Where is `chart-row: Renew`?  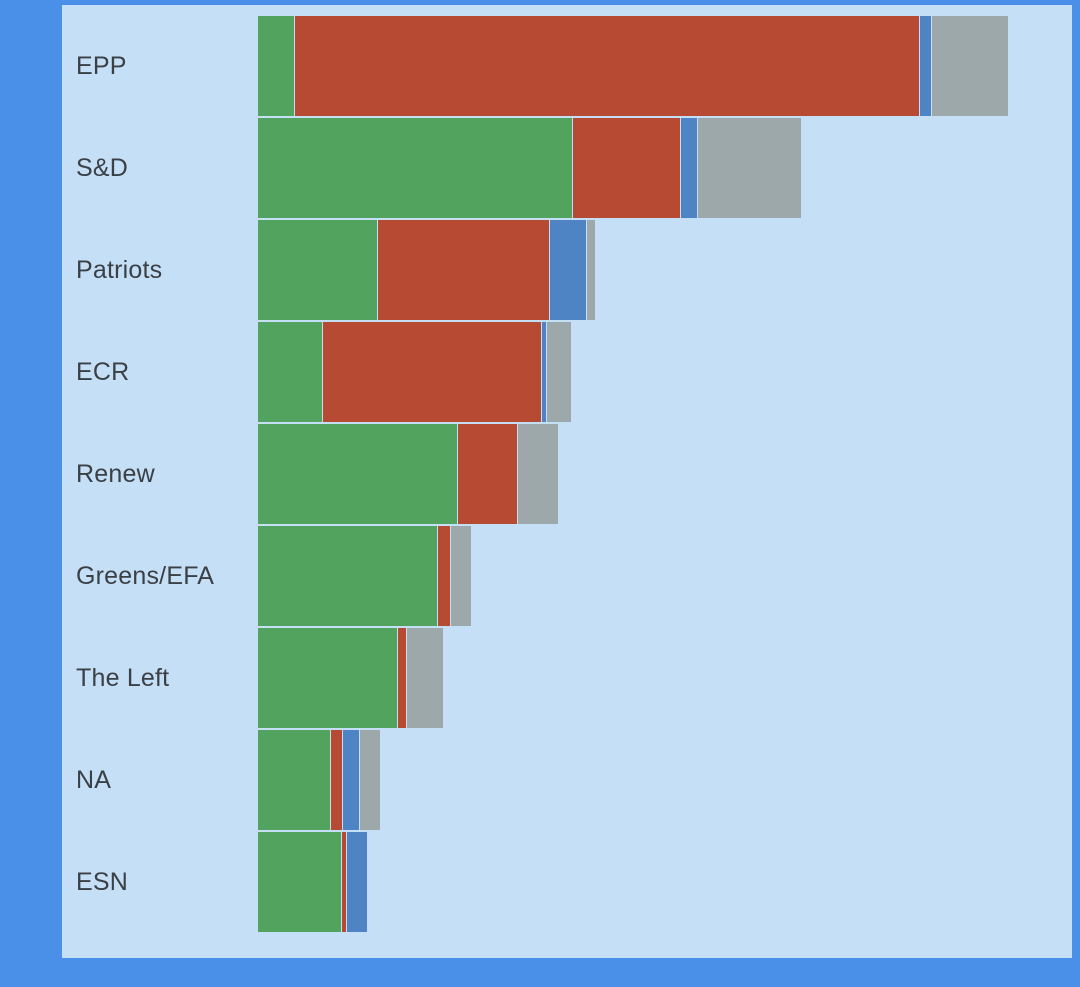 chart-row: Renew is located at coordinates (567, 474).